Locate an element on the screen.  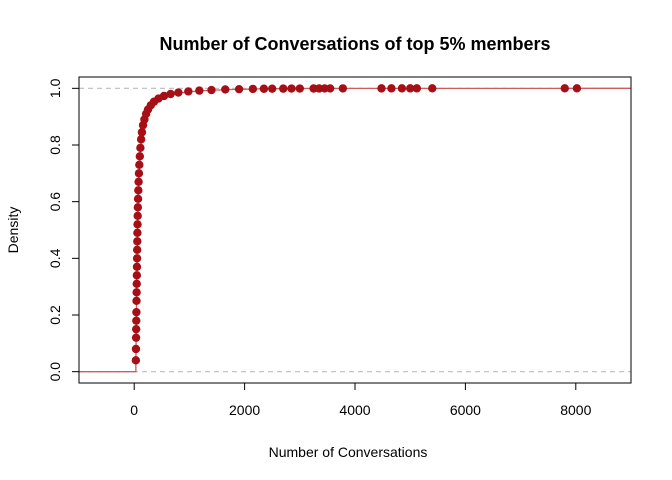
y-axis-label: Density is located at coordinates (13, 230).